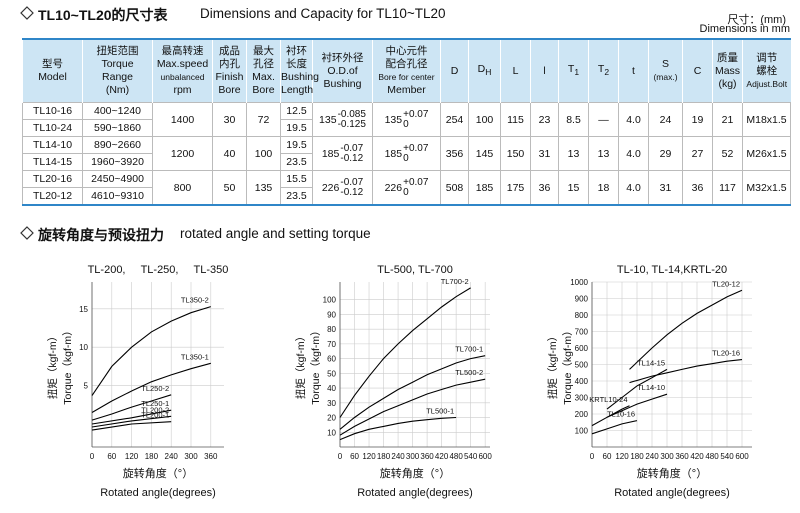 Image resolution: width=800 pixels, height=513 pixels. I want to click on header-line: S, so click(665, 64).